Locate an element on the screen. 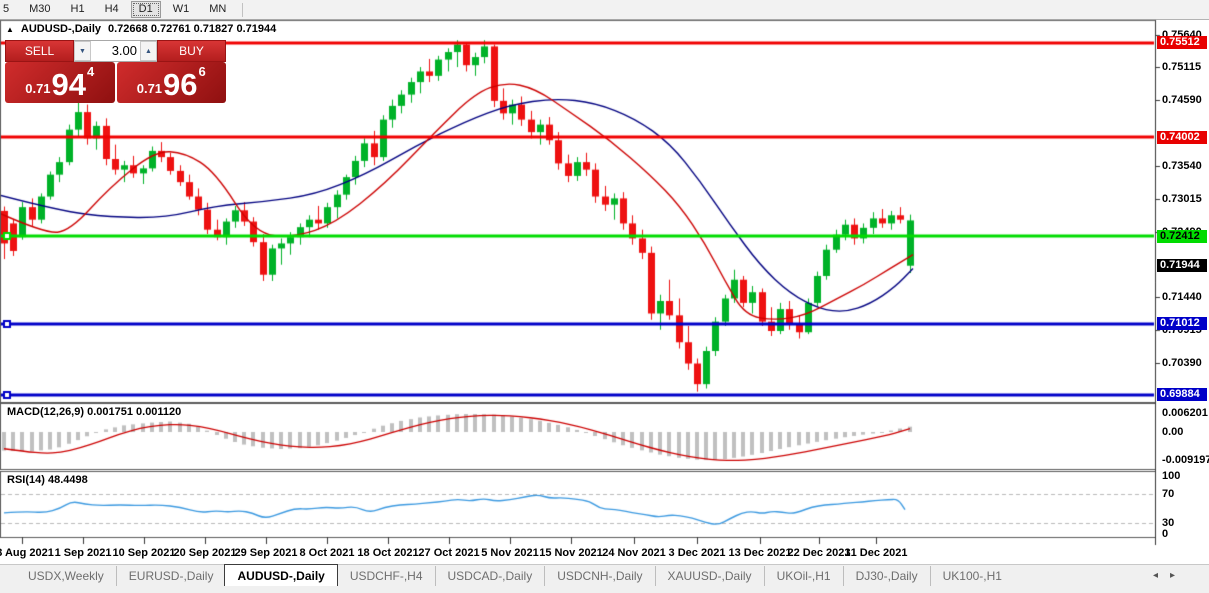 Image resolution: width=1209 pixels, height=593 pixels. price-tick-label: 0.70390 is located at coordinates (1182, 362).